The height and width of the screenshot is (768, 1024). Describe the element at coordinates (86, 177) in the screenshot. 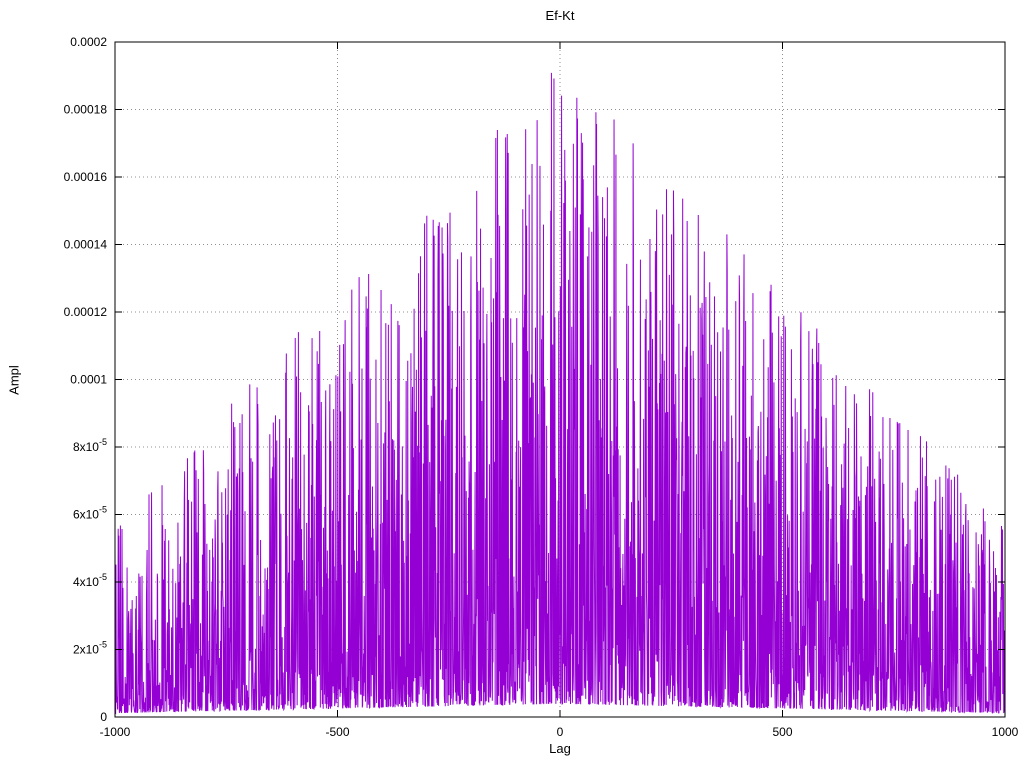

I see `svg-text: 0.00016` at that location.